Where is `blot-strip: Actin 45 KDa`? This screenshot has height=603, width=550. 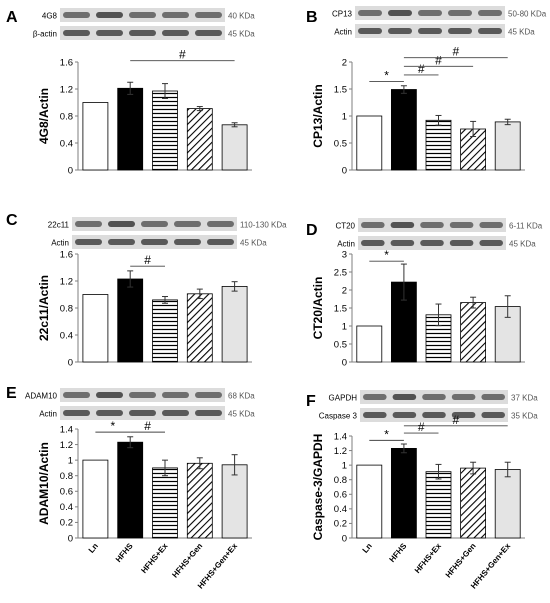
blot-strip: Actin 45 KDa is located at coordinates (147, 413).